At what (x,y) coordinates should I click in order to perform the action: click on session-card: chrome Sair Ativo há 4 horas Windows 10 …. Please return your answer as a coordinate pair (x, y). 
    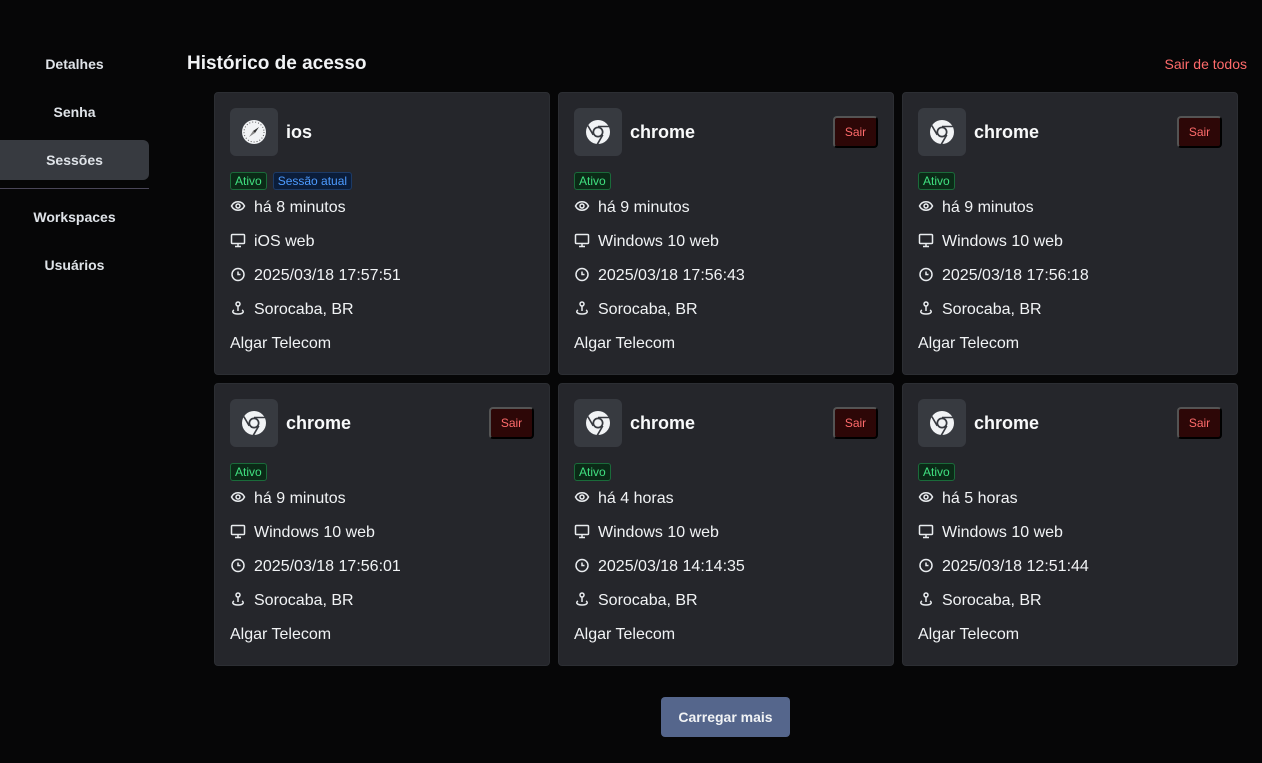
    Looking at the image, I should click on (726, 524).